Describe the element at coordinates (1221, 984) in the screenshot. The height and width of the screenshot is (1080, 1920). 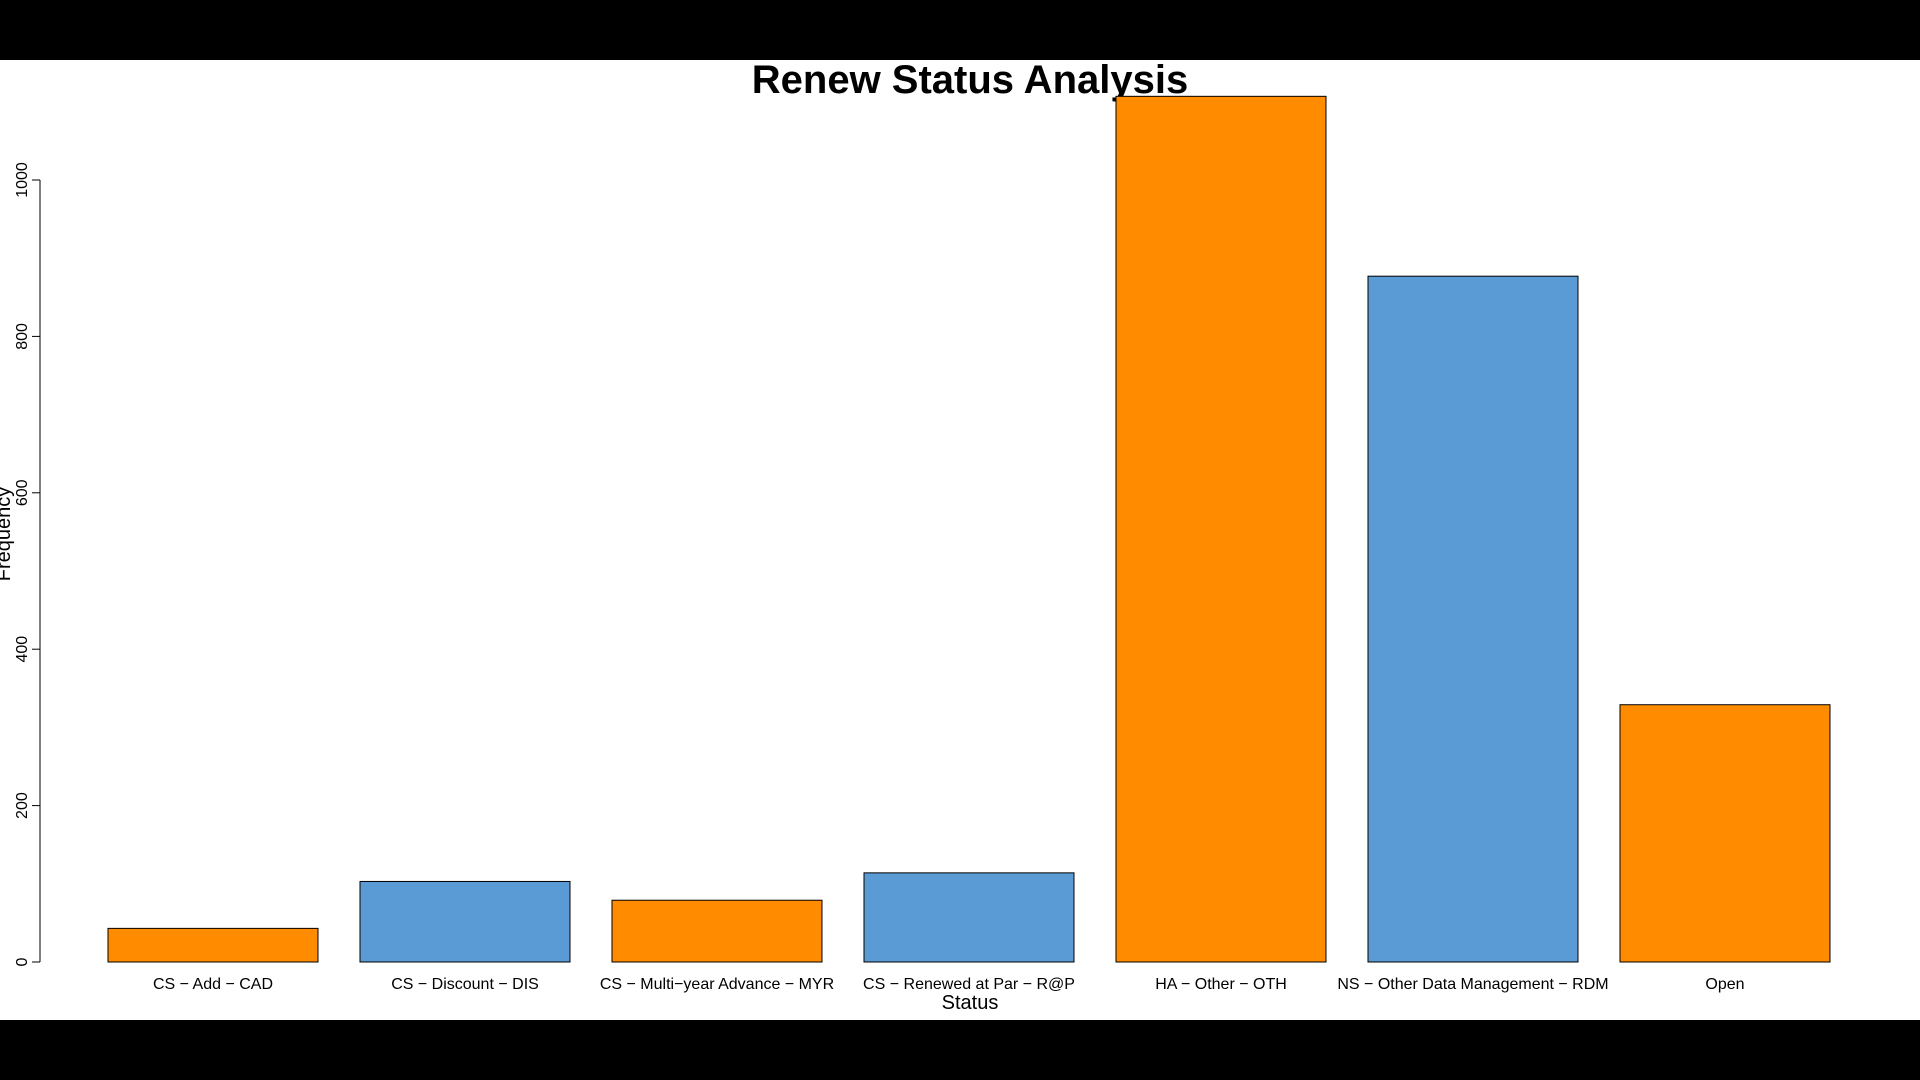
I see `x-category-label: HA − Other − OTH` at that location.